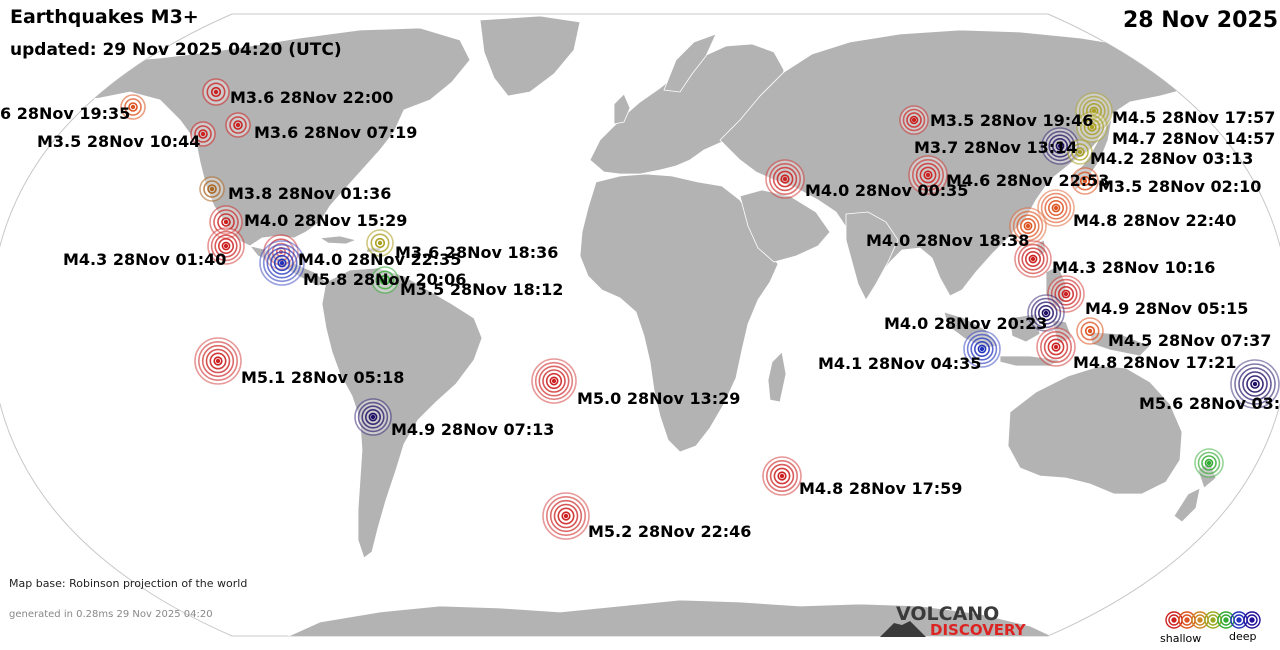 The width and height of the screenshot is (1280, 650). What do you see at coordinates (481, 289) in the screenshot?
I see `earthquake-label: M3.5 28Nov 18:12` at bounding box center [481, 289].